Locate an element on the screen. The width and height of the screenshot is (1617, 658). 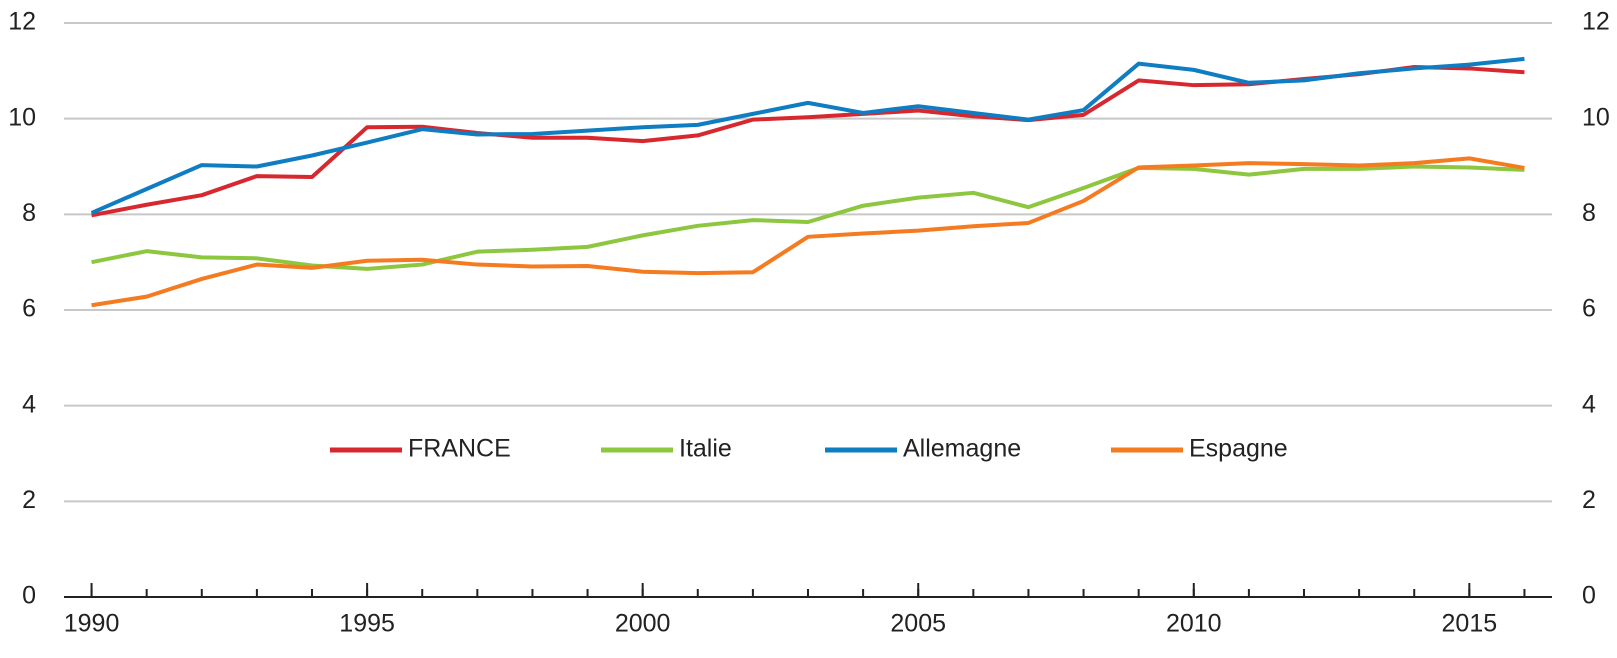
y2-tick-label: 12 is located at coordinates (1596, 22).